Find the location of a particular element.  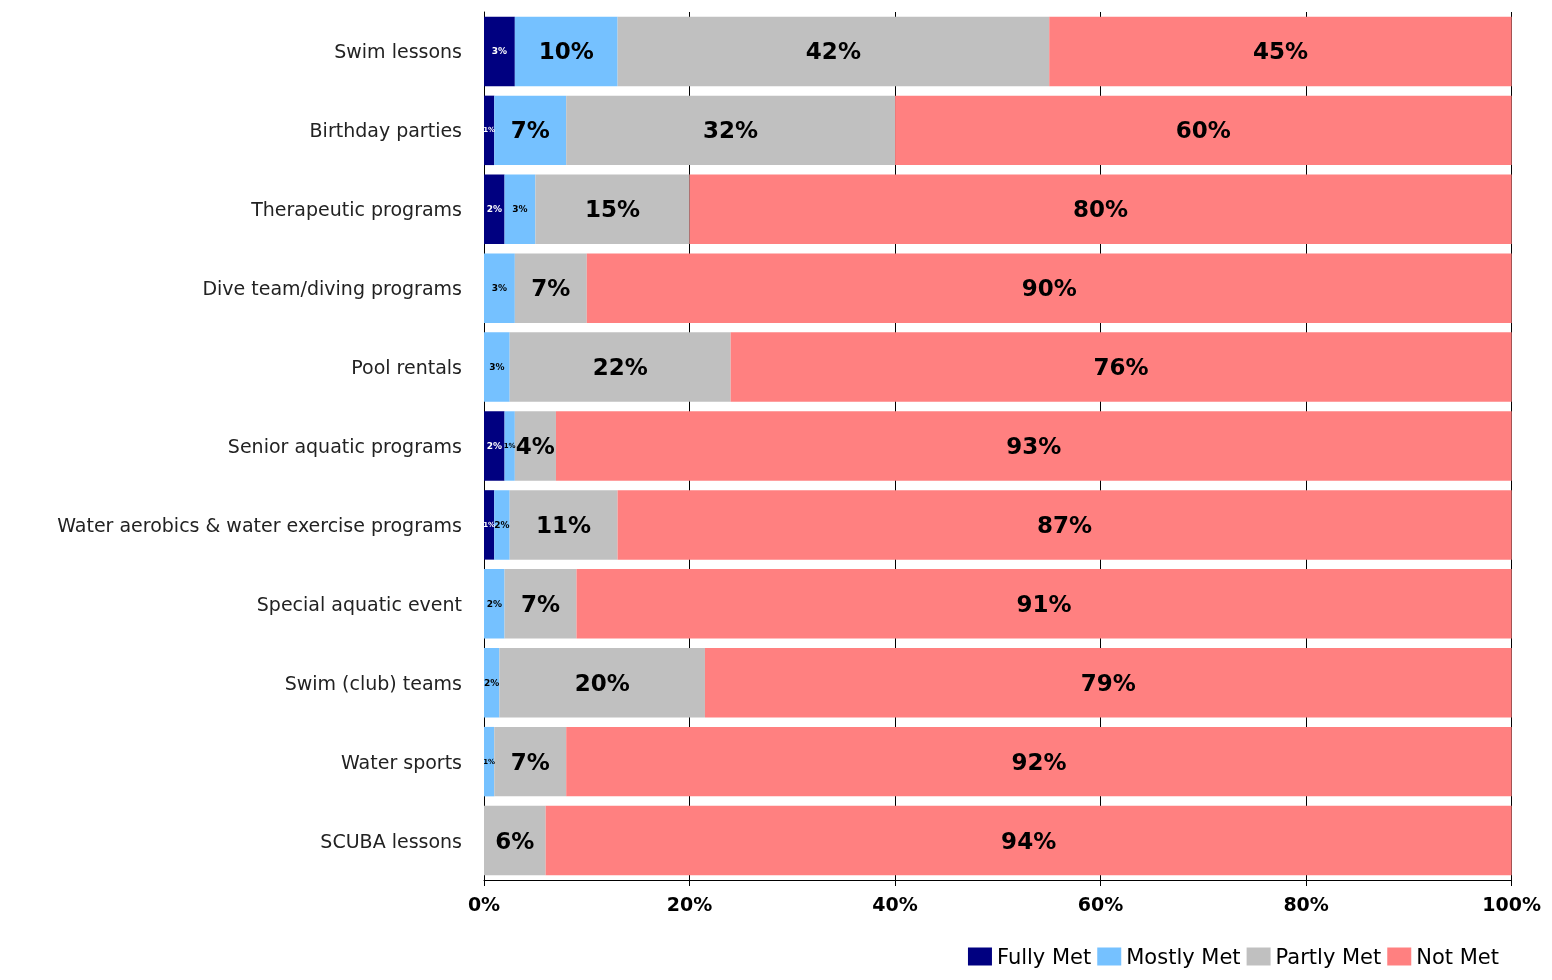

data-label: 11% is located at coordinates (564, 524).